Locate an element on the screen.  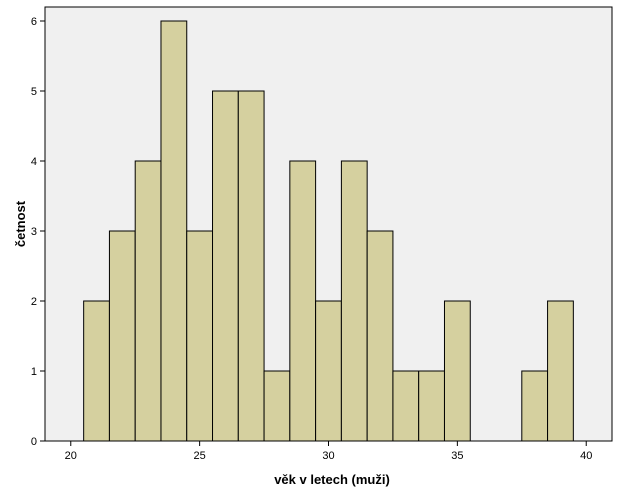
y-axis: 0 1 2 3 4 5 6 is located at coordinates (38, 232).